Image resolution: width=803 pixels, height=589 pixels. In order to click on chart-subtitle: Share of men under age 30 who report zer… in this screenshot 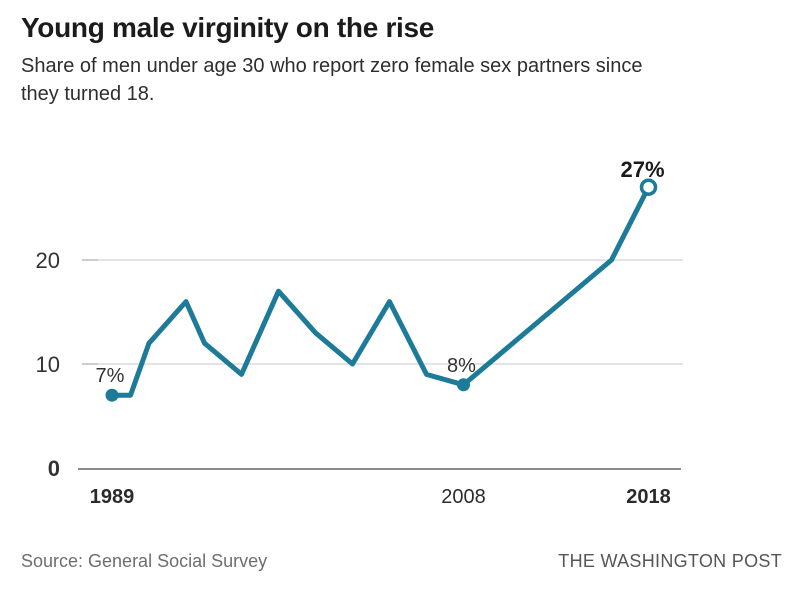, I will do `click(331, 80)`.